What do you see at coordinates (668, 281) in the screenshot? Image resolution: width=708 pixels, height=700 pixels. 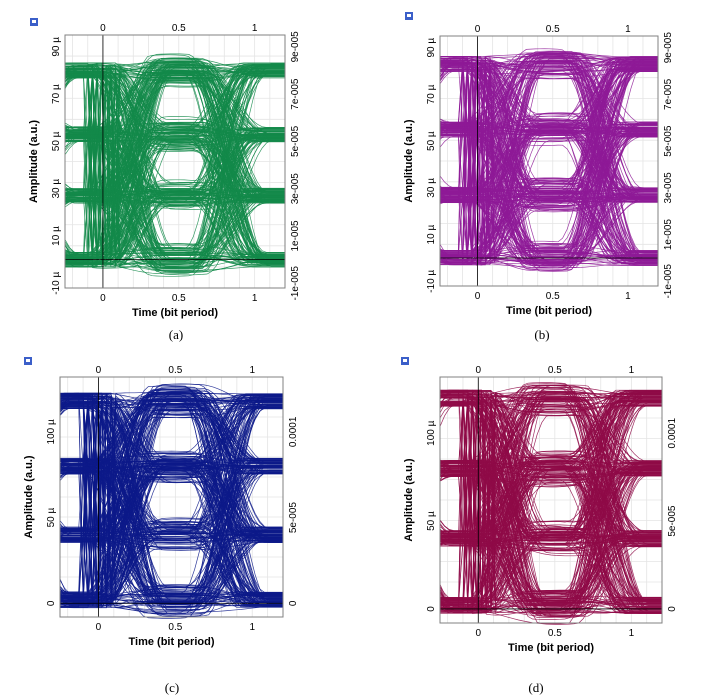 I see `y-right-tick-label: -1e-005` at bounding box center [668, 281].